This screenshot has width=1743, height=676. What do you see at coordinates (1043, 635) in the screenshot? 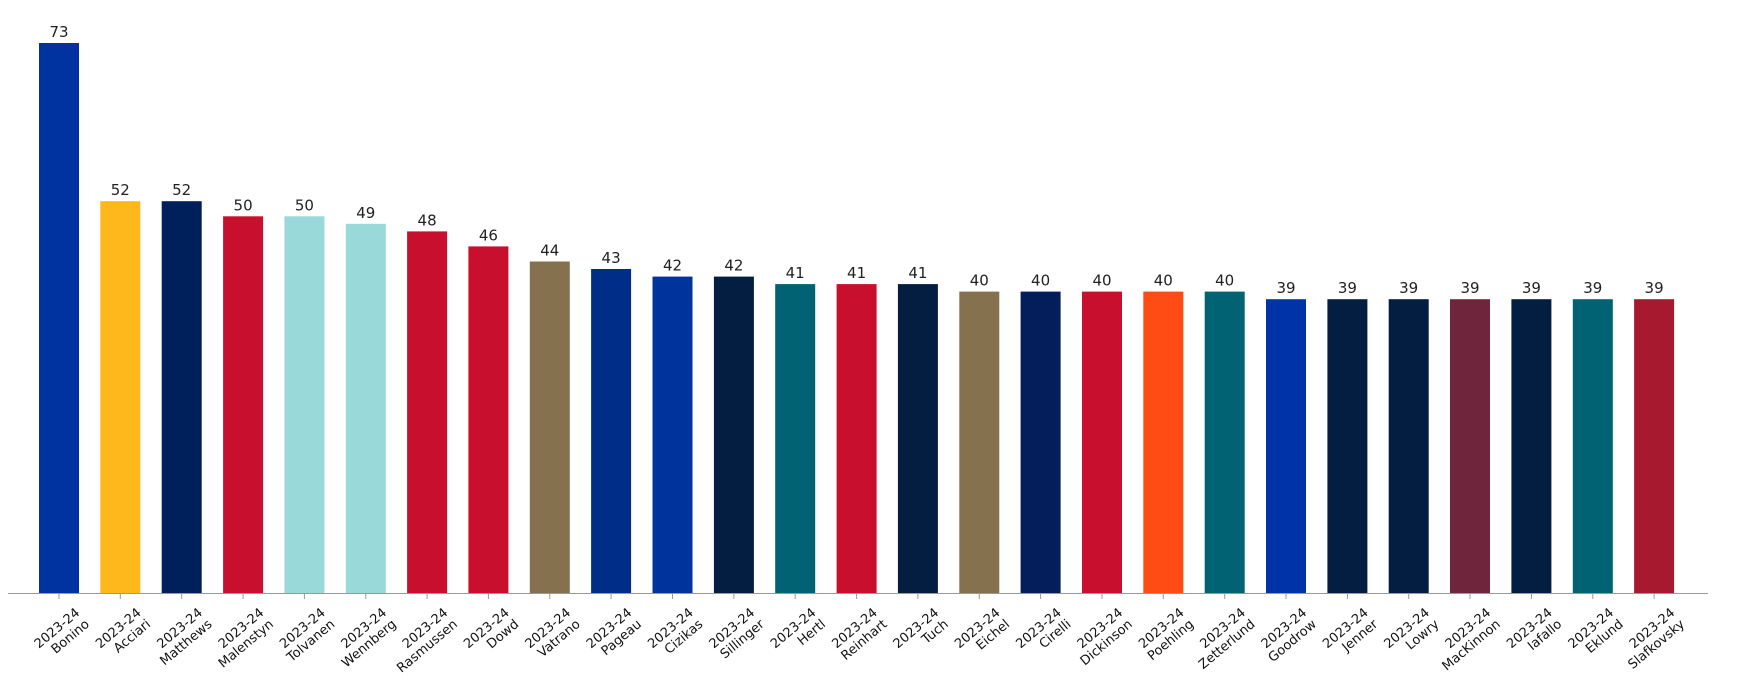
I see `x-tick-label: 2023-24Cirelli` at bounding box center [1043, 635].